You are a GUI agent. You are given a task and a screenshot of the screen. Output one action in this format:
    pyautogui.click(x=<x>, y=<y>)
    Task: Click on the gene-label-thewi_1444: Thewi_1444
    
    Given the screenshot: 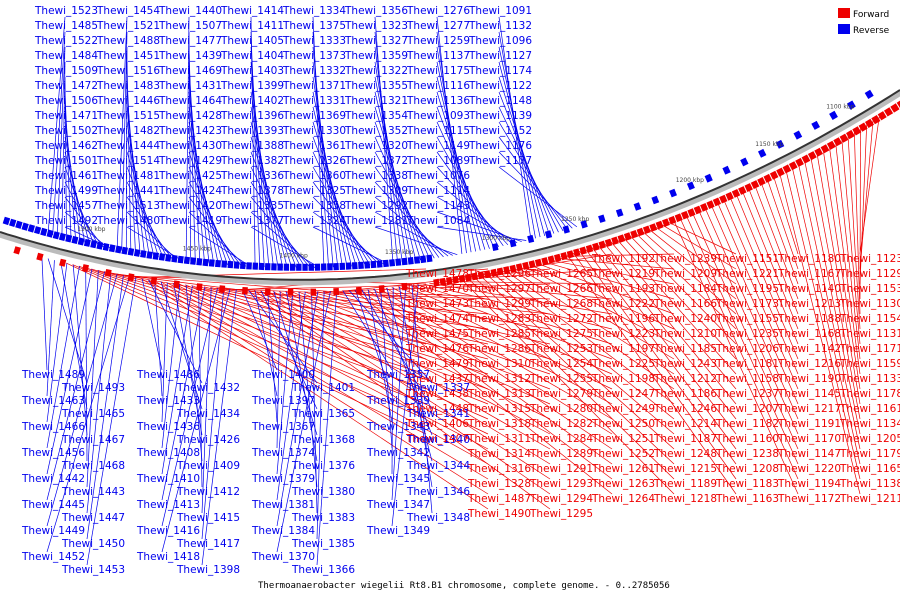 What is the action you would take?
    pyautogui.click(x=128, y=146)
    